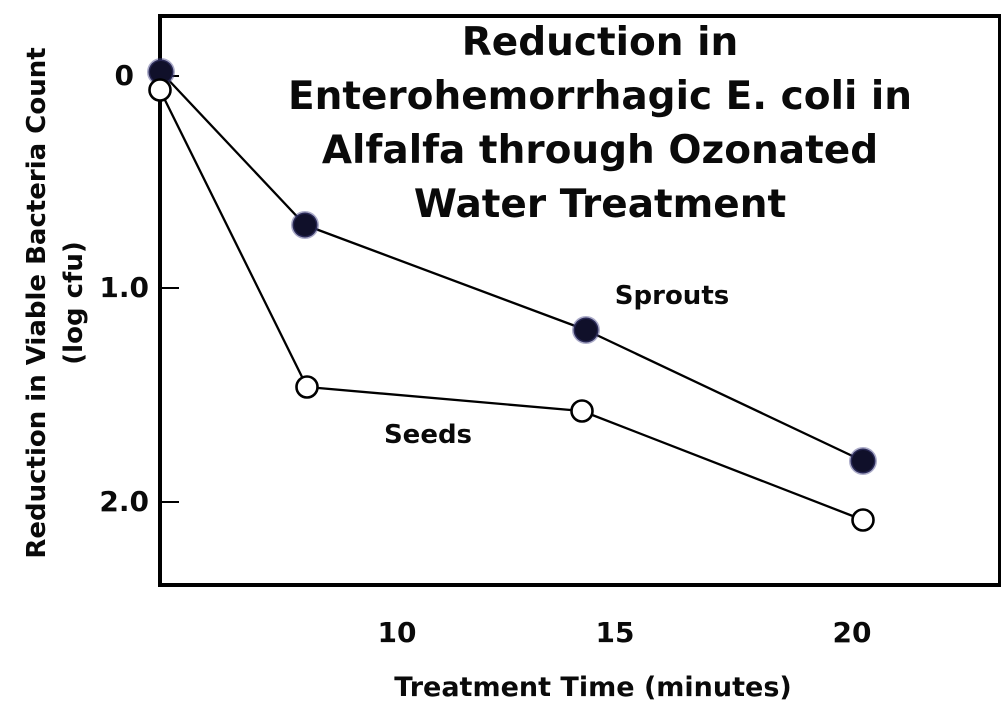 The width and height of the screenshot is (1008, 725). Describe the element at coordinates (852, 632) in the screenshot. I see `x-tick-label: 20` at that location.